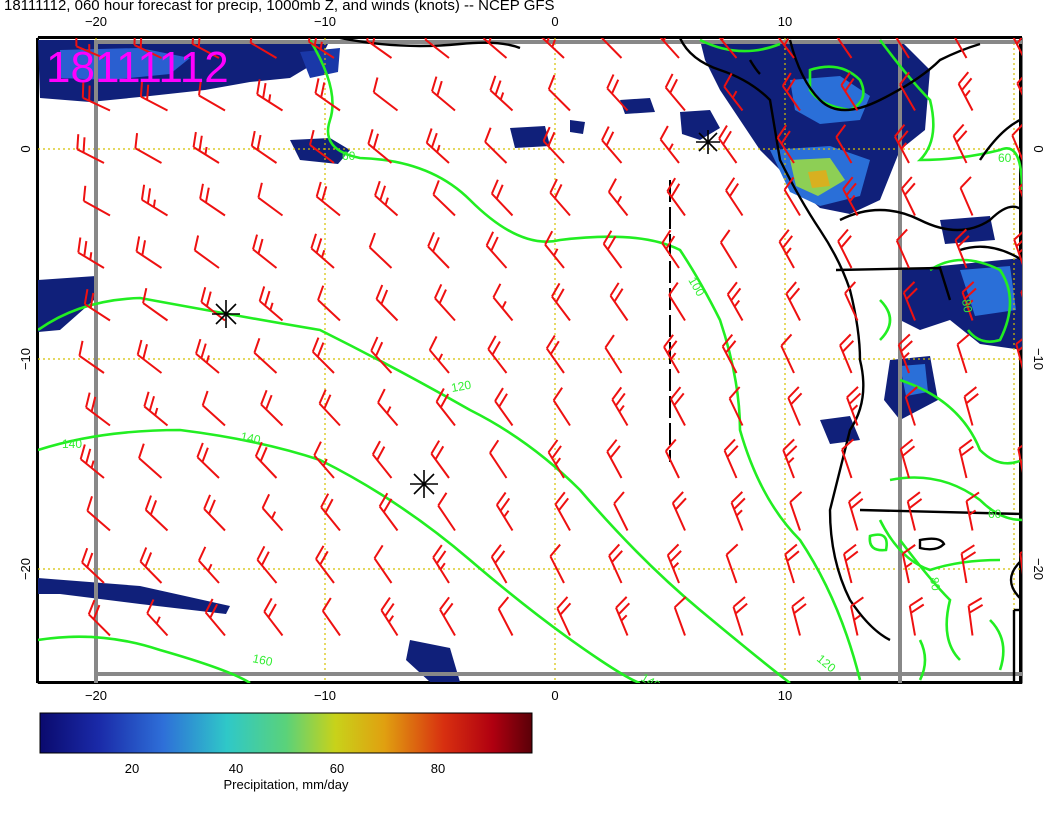  I want to click on y-tick: −10, so click(1038, 359).